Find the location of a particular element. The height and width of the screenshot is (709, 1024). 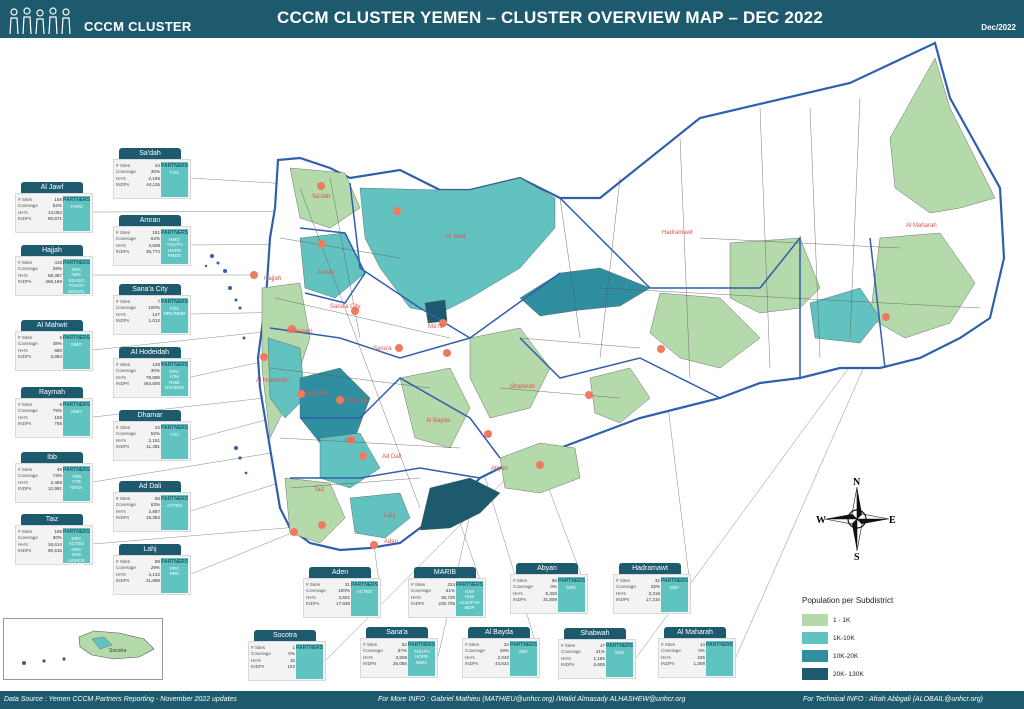

card-stat-row: Coverage 18% is located at coordinates (487, 651).